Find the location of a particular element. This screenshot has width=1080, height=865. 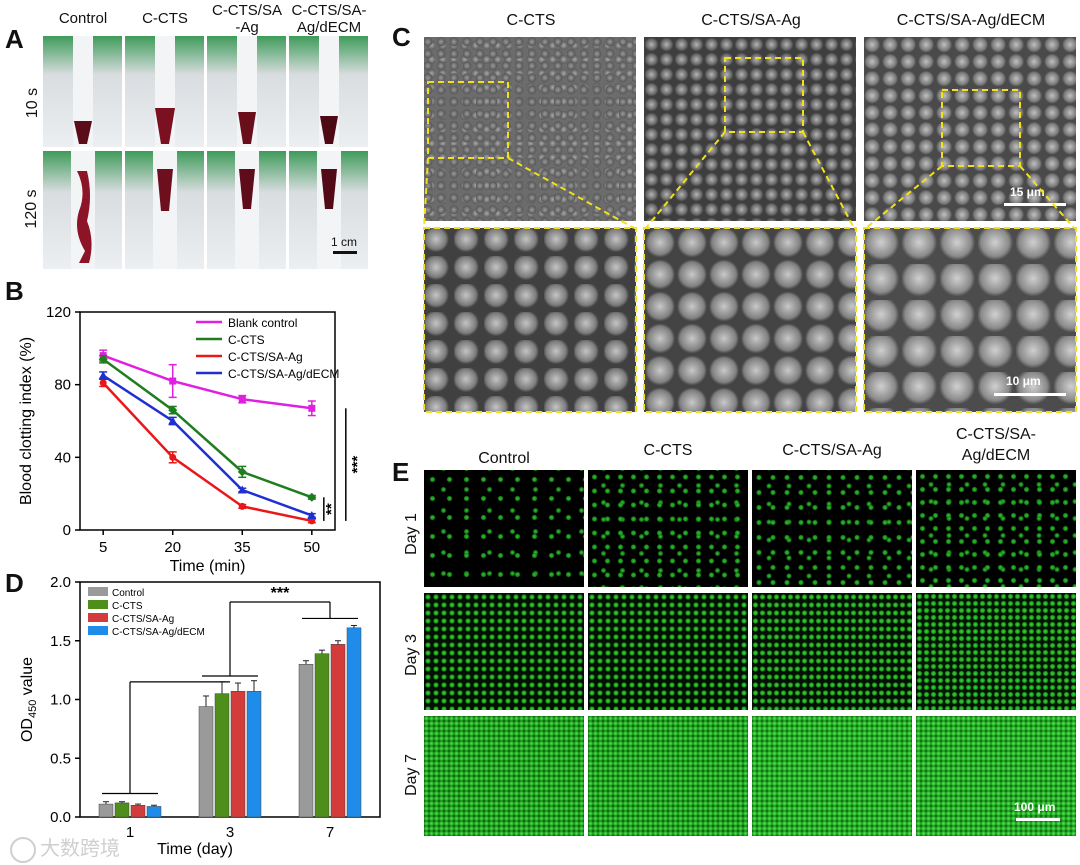

panel-c-col-ccts: C-CTS is located at coordinates (531, 20).